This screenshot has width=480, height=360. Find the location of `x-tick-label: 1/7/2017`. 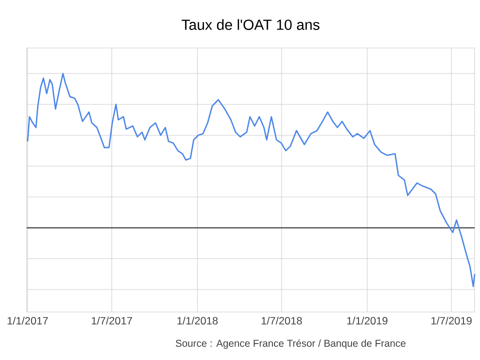

x-tick-label: 1/7/2017 is located at coordinates (112, 320).